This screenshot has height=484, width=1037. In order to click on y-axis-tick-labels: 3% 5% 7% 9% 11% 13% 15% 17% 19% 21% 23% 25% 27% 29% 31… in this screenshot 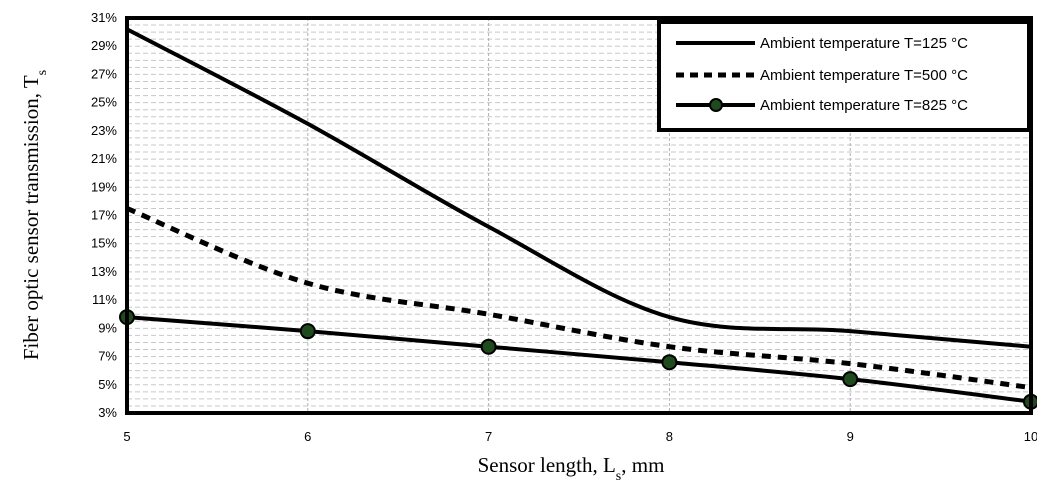, I will do `click(104, 215)`.